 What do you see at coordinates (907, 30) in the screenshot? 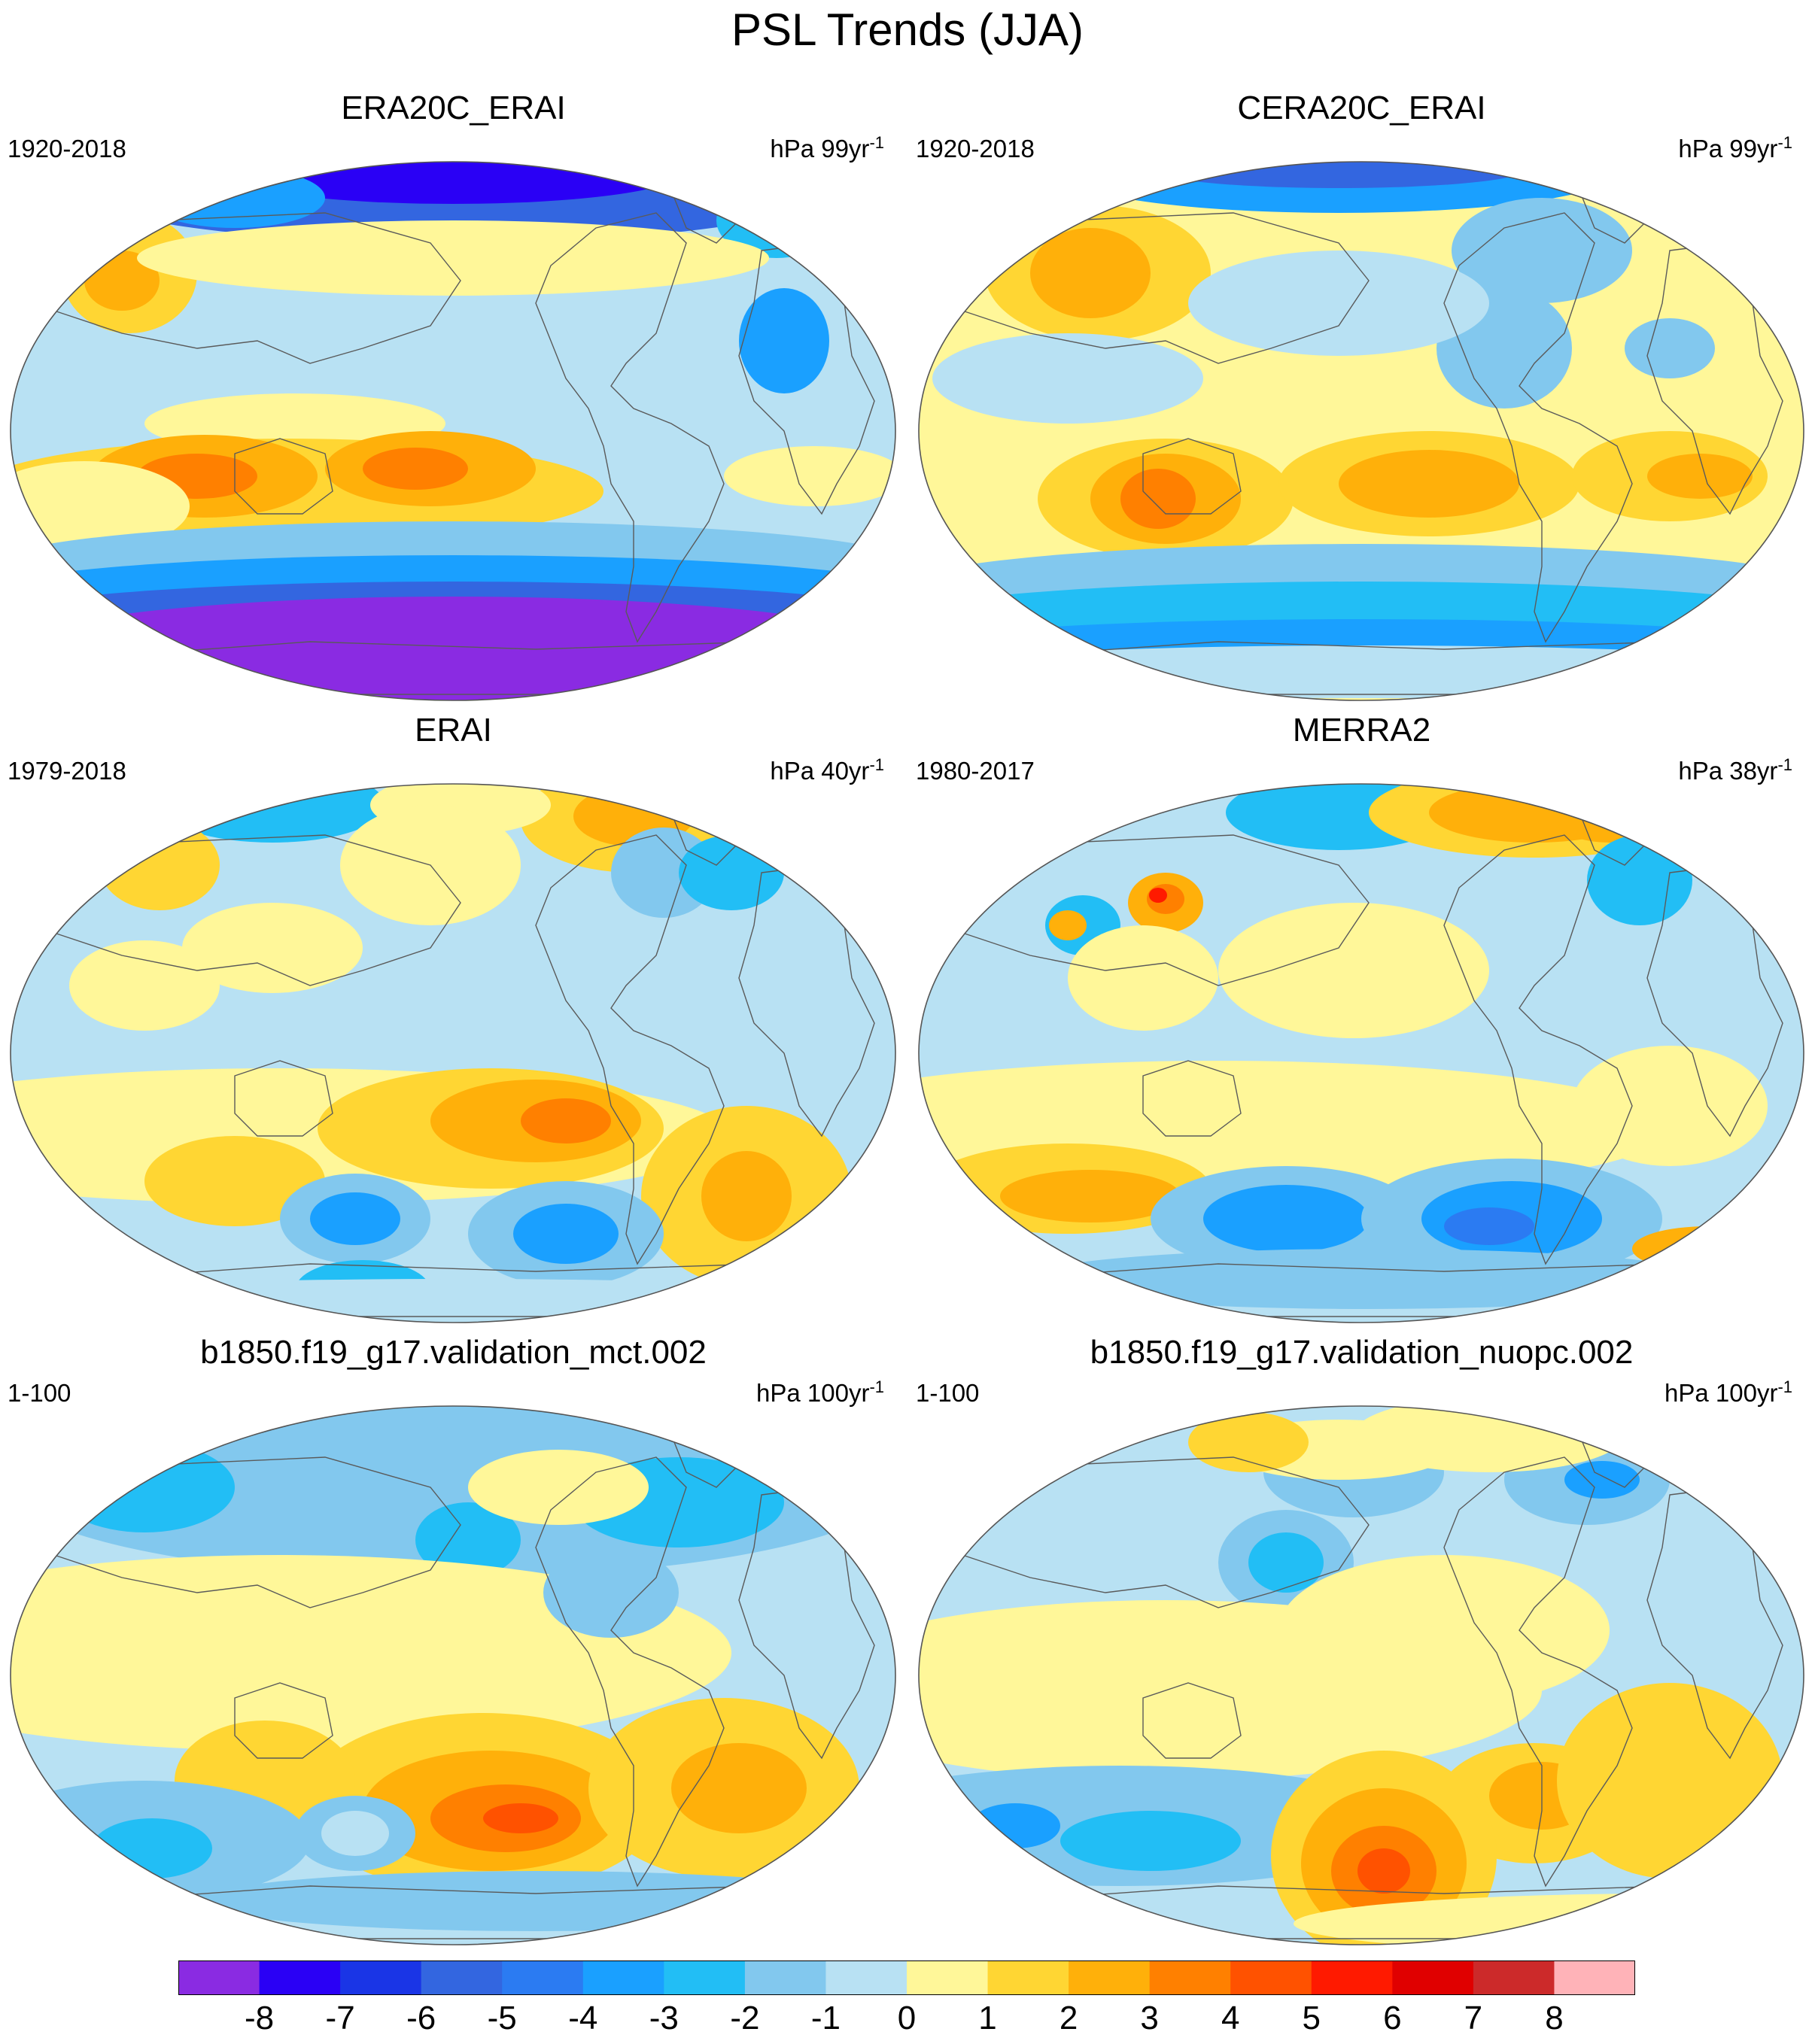
I see `figure-title: PSL Trends (JJA)` at bounding box center [907, 30].